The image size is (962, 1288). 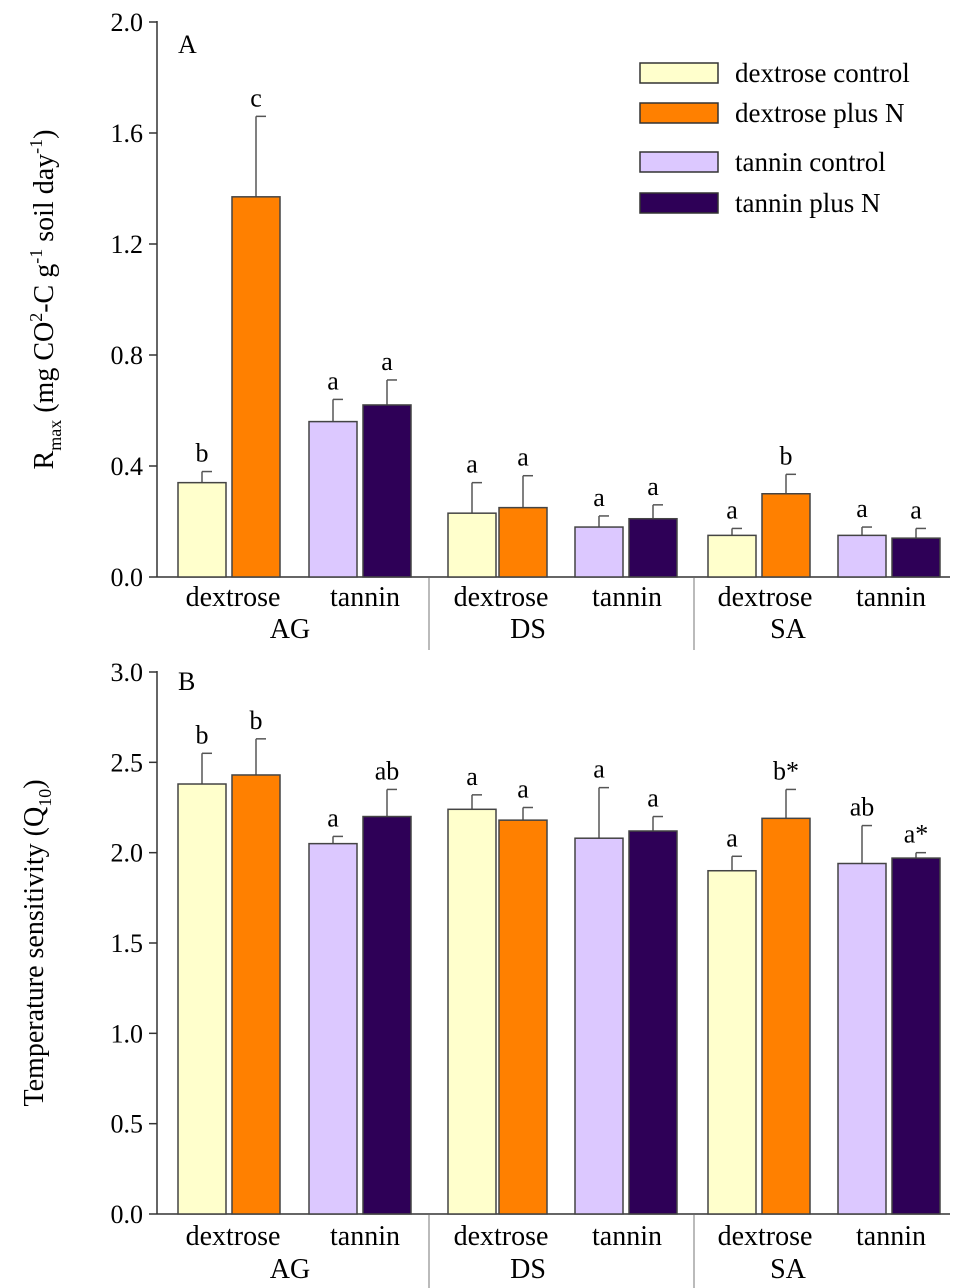 I want to click on panel-label: A, so click(x=187, y=44).